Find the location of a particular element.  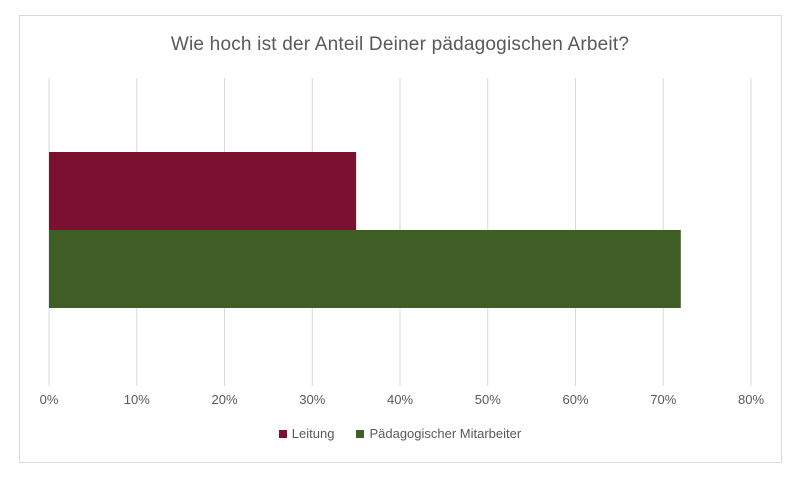

legend-item: Leitung is located at coordinates (306, 433).